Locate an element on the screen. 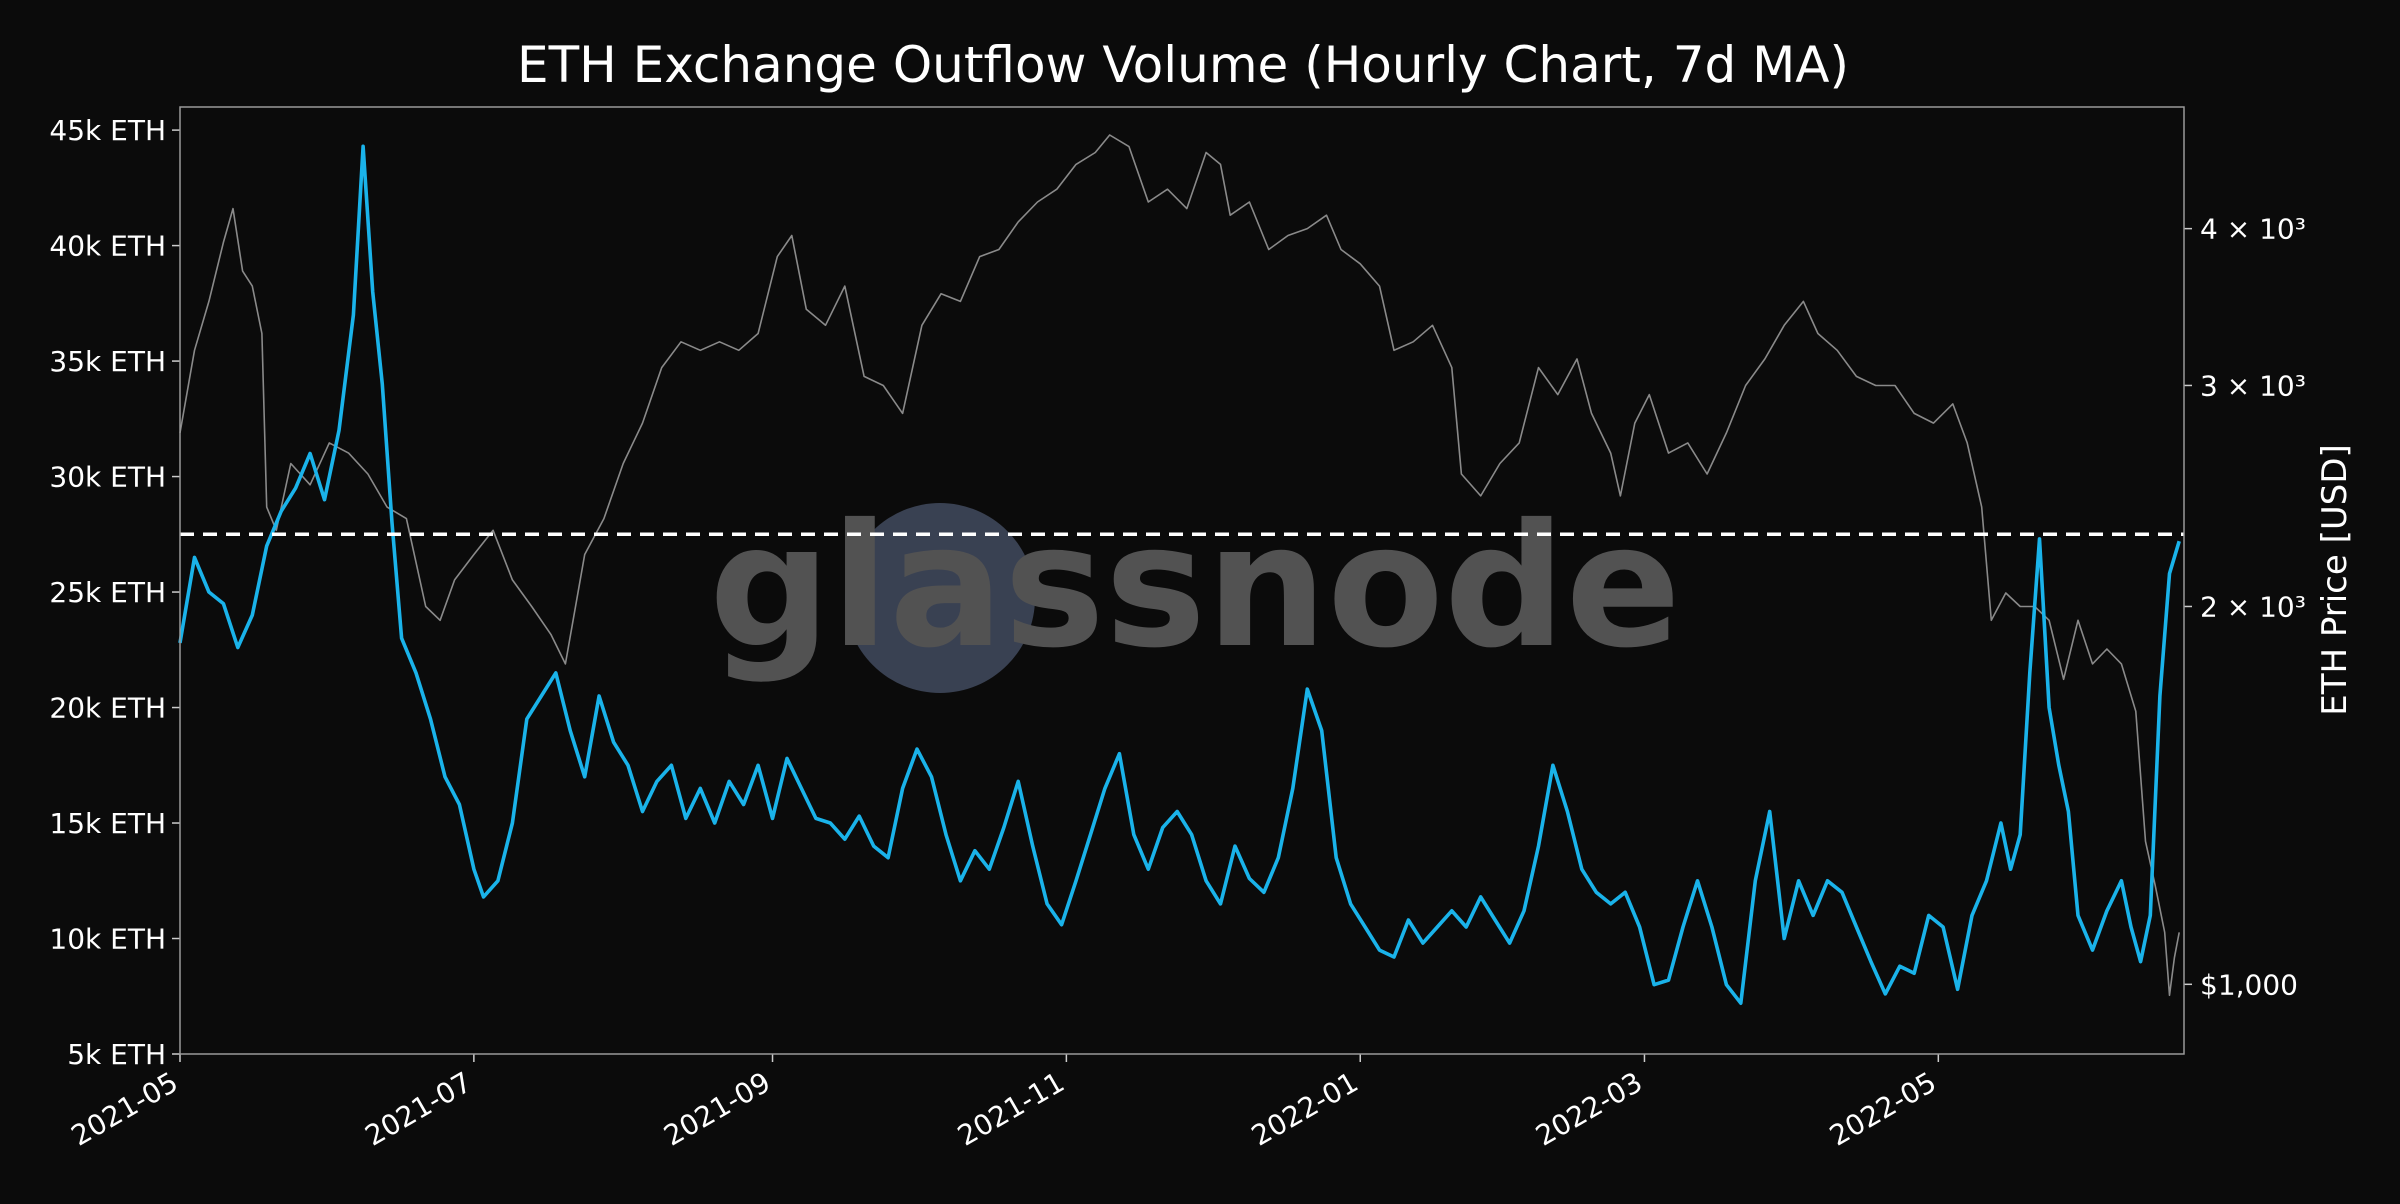 The width and height of the screenshot is (2400, 1204). left-tick-label: 20k ETH is located at coordinates (107, 708).